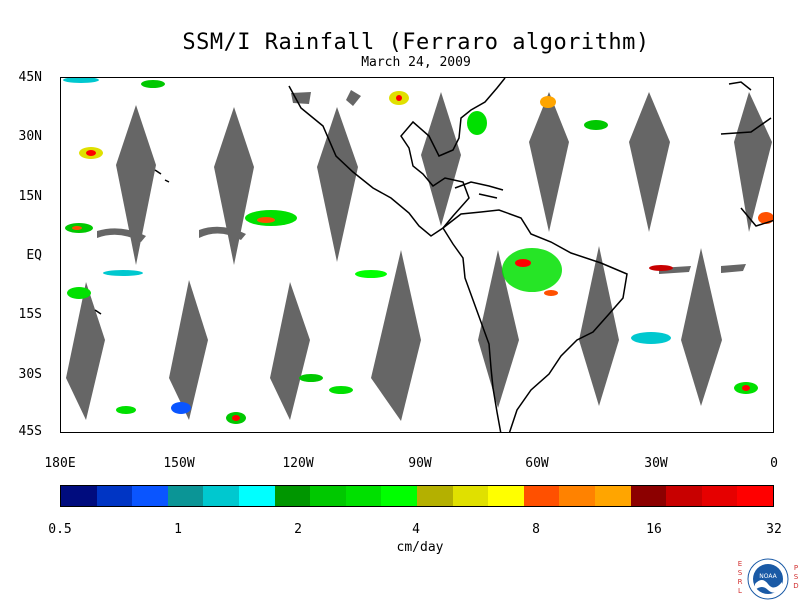 This screenshot has height=600, width=800. Describe the element at coordinates (30, 314) in the screenshot. I see `lat-label-15s: 15S` at that location.